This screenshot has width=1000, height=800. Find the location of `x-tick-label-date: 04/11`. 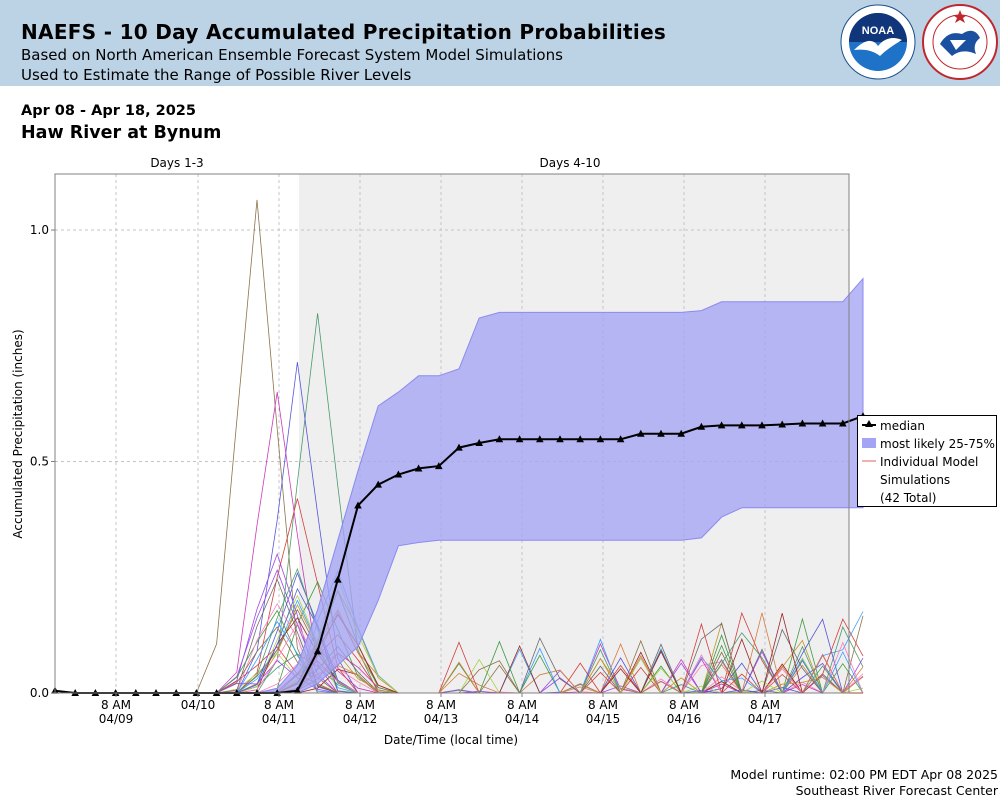

x-tick-label-date: 04/11 is located at coordinates (279, 719).